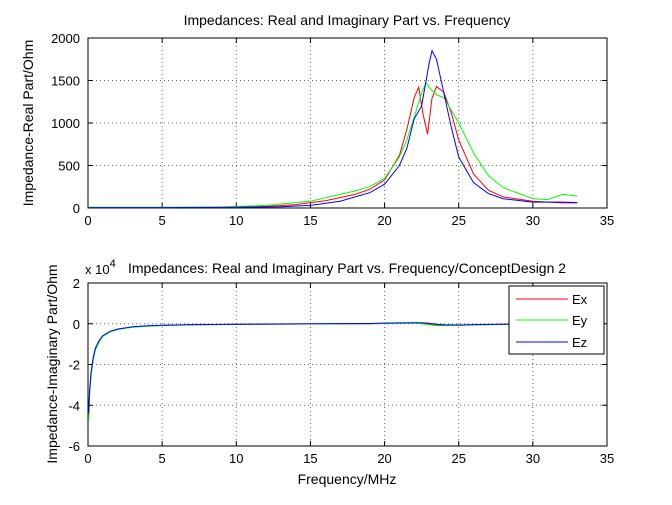  I want to click on legend-label-ez: Ez, so click(579, 342).